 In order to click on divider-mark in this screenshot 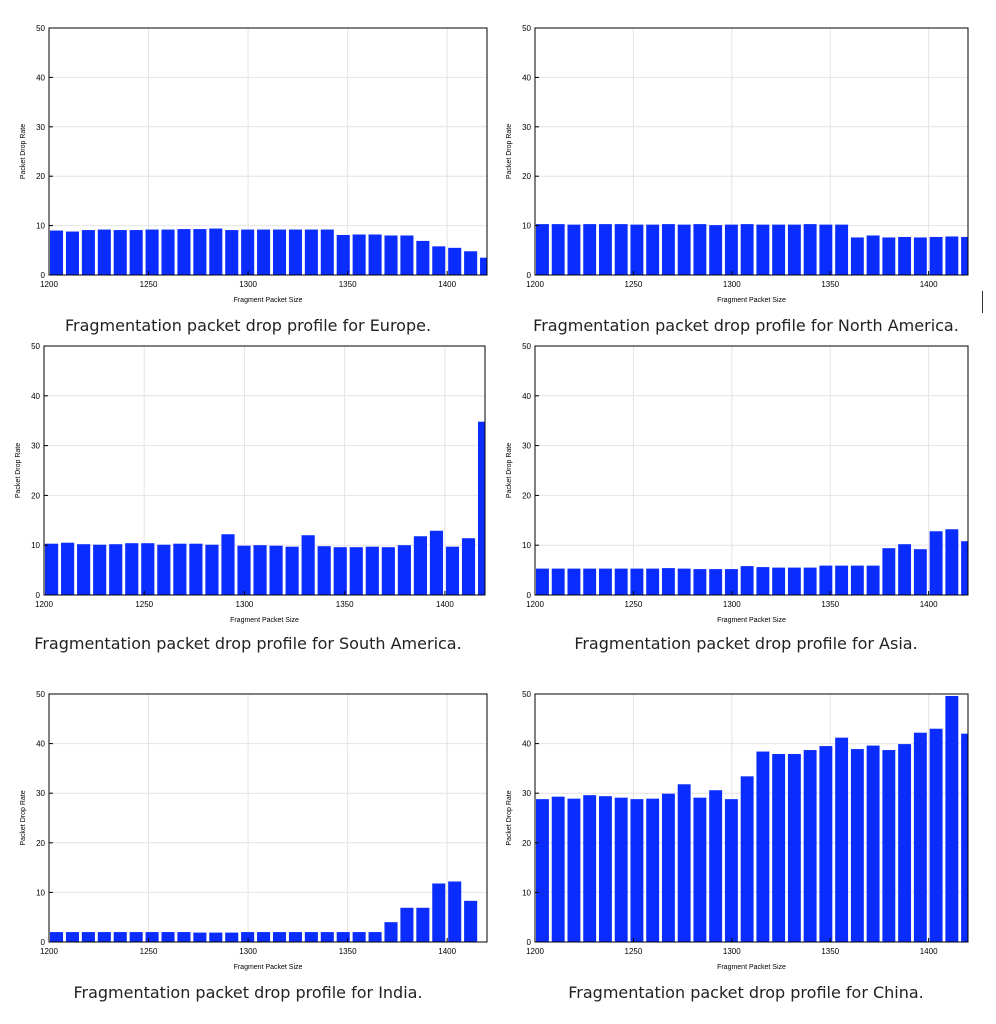, I will do `click(982, 302)`.